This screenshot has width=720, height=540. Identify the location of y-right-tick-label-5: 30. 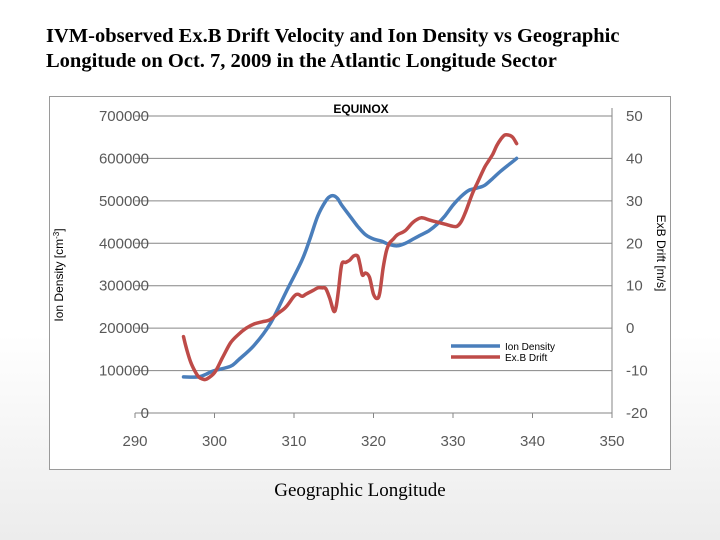
(634, 201).